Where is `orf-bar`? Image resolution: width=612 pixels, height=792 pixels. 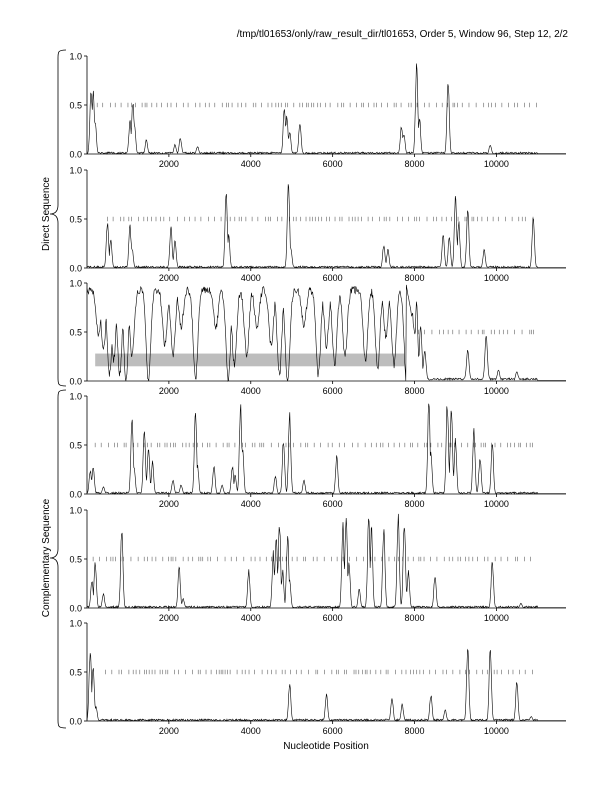
orf-bar is located at coordinates (250, 360).